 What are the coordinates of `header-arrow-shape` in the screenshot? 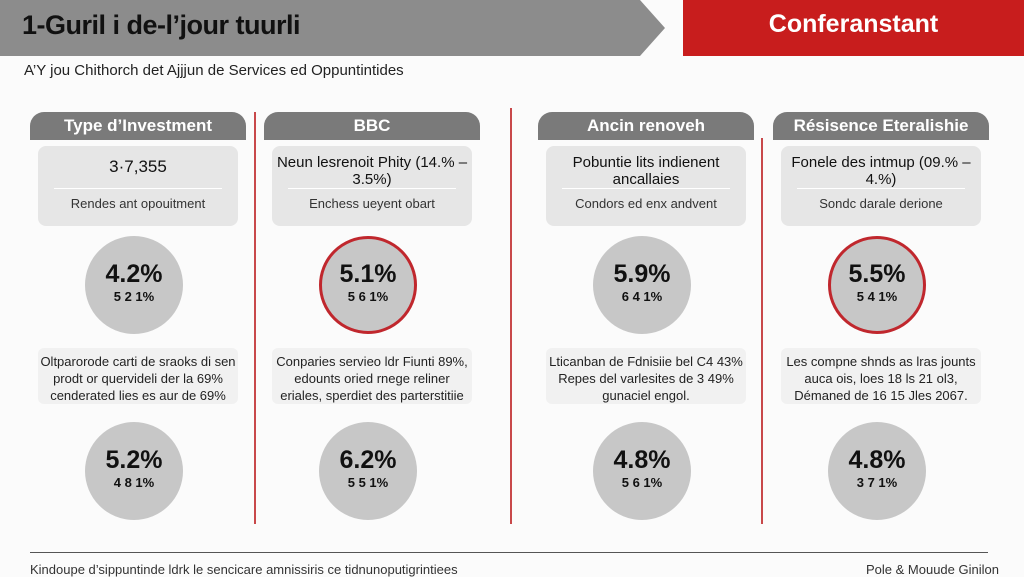 It's located at (332, 28).